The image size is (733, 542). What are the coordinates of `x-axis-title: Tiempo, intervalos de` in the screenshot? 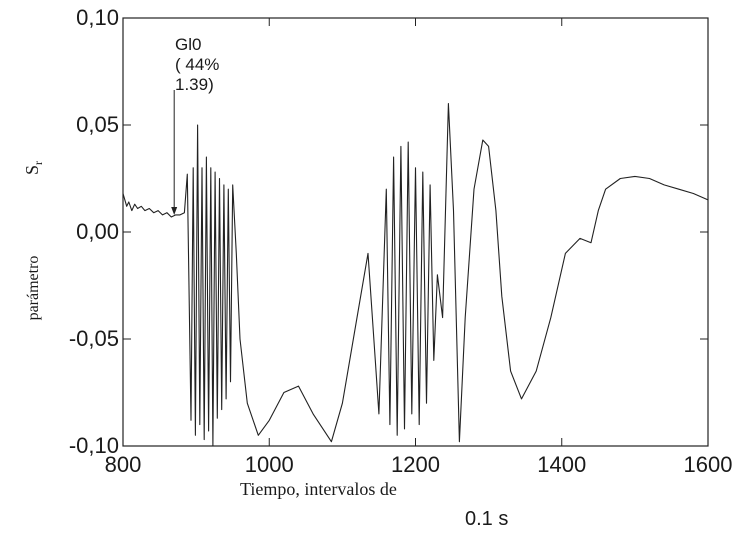 It's located at (318, 489).